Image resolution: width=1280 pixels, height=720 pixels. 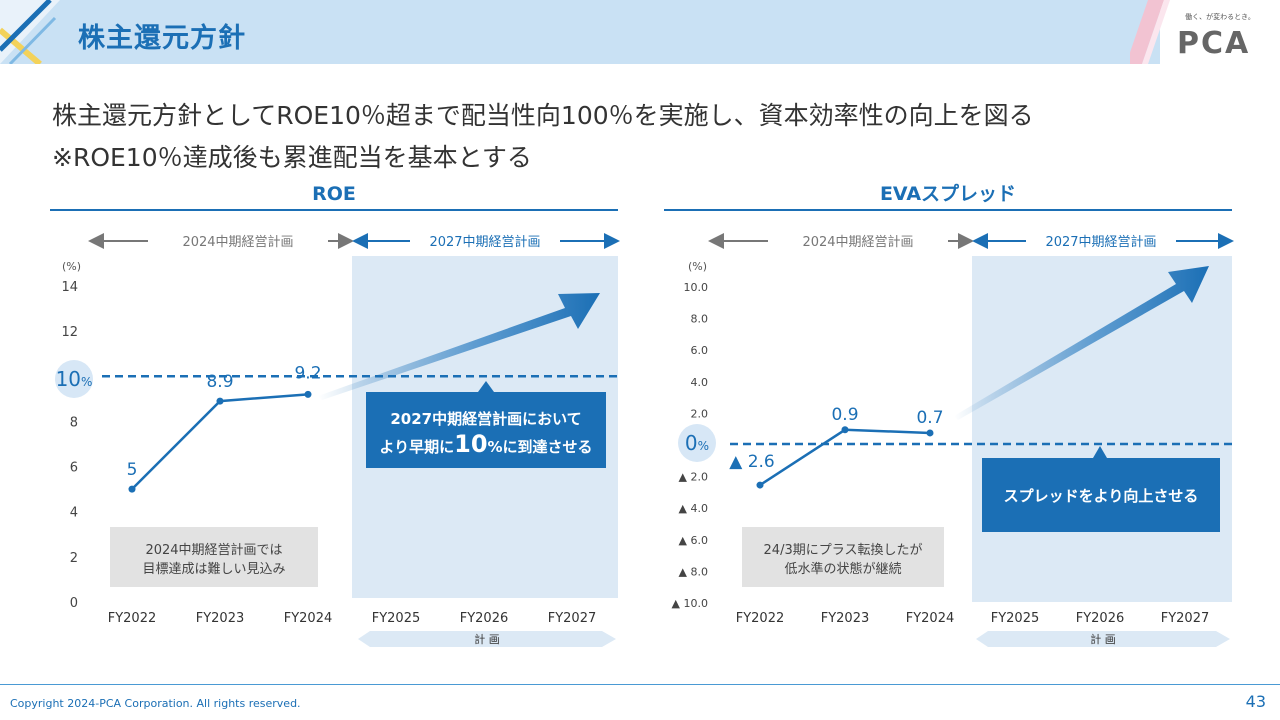 I want to click on target-label: 10%, so click(x=74, y=379).